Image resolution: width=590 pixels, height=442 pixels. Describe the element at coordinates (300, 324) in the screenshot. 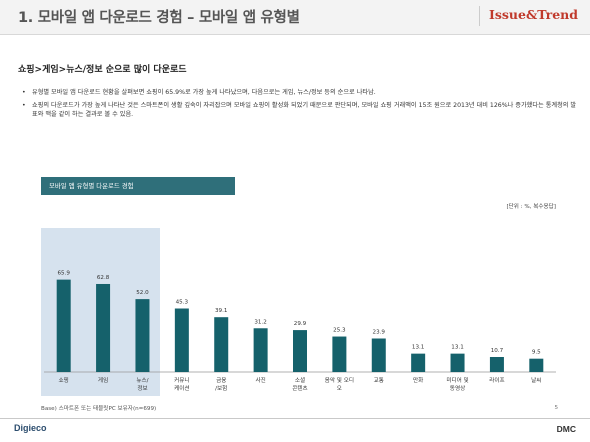

I see `data-label: 29.9` at that location.